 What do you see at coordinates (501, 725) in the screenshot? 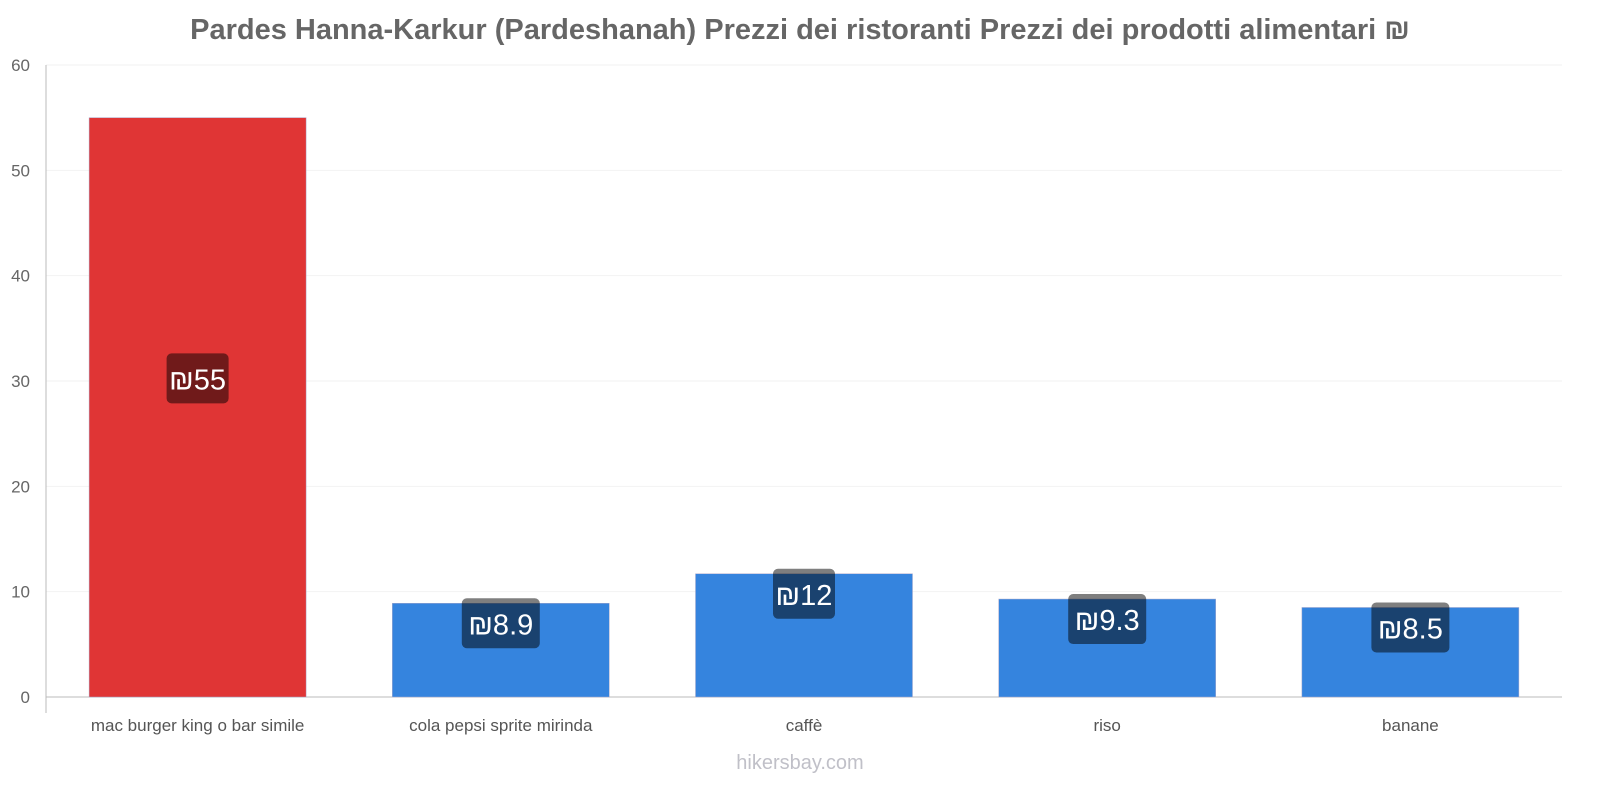
I see `x-tick-label: cola pepsi sprite mirinda` at bounding box center [501, 725].